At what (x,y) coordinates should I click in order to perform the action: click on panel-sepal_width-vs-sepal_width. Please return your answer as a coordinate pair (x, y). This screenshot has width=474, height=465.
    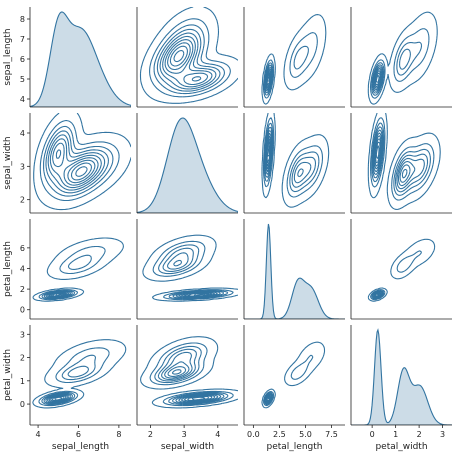
    Looking at the image, I should click on (187, 163).